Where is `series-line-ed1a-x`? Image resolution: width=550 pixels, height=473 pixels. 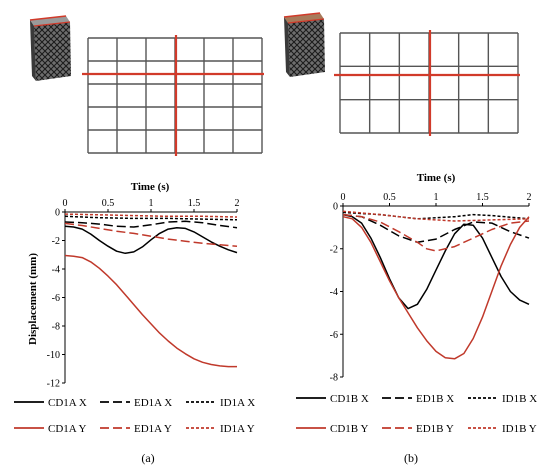
series-line-ed1a-x is located at coordinates (151, 224).